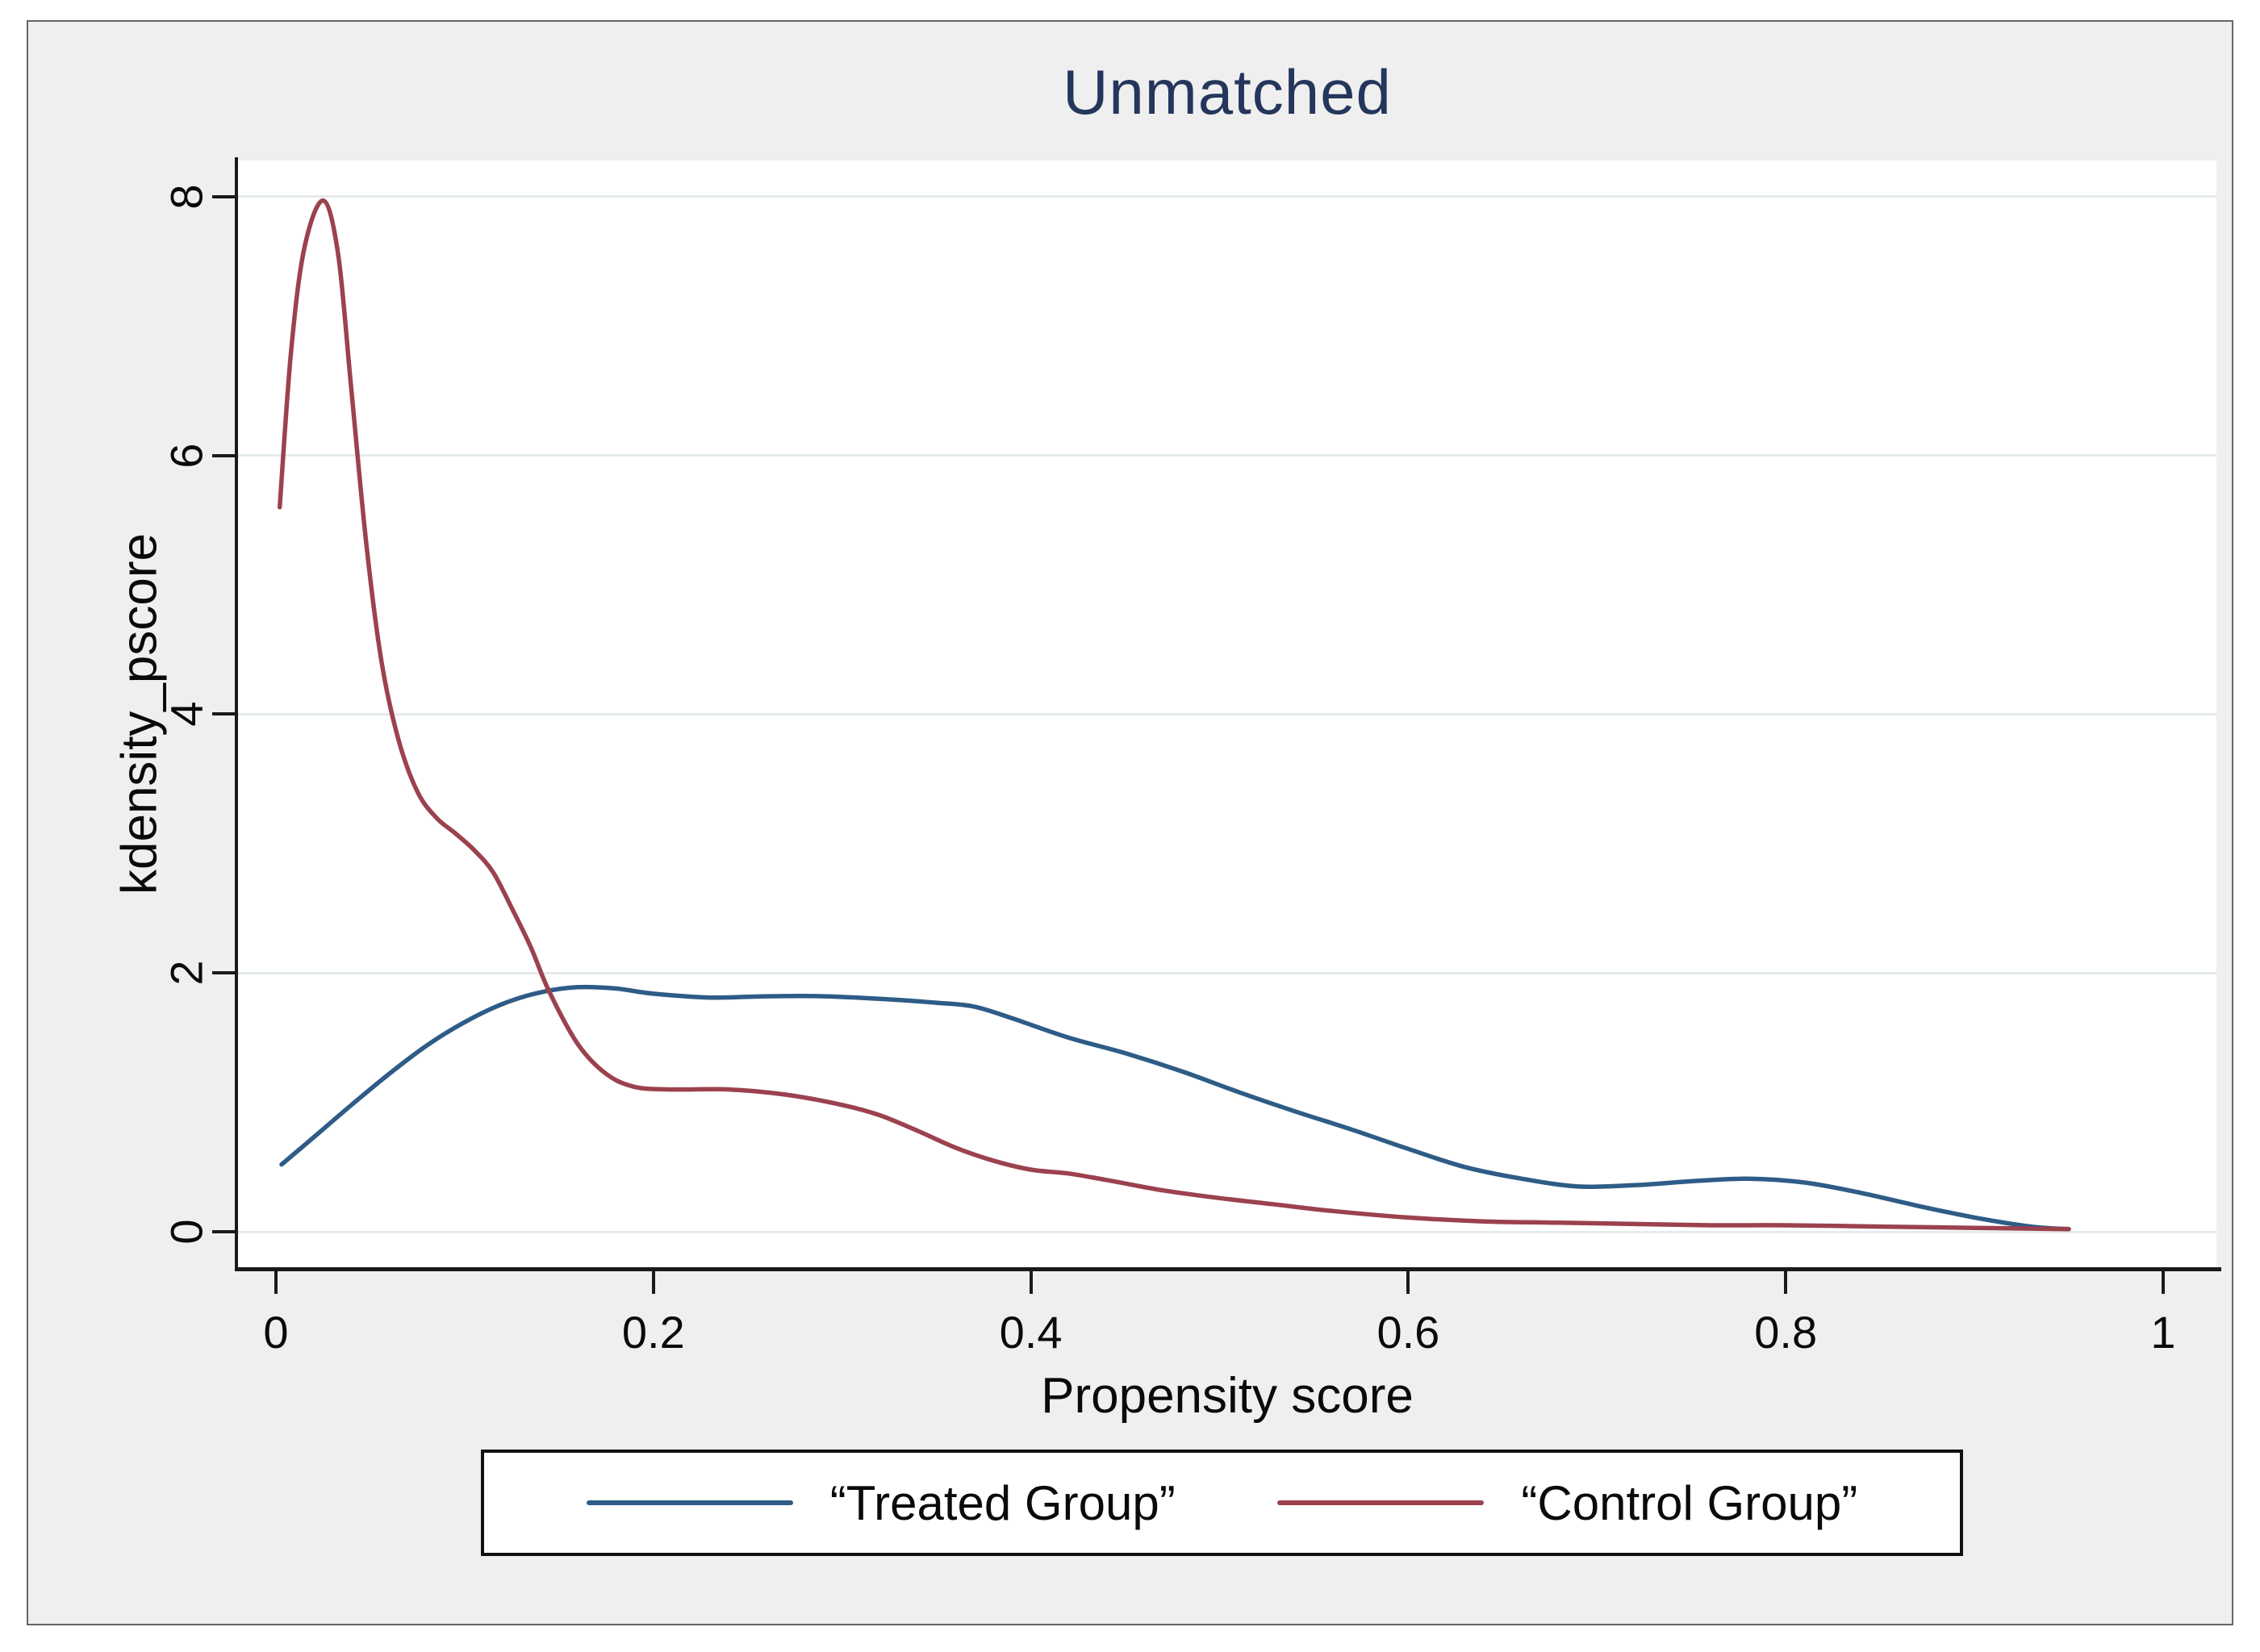  I want to click on y-axis-title: kdensity_pscore, so click(139, 714).